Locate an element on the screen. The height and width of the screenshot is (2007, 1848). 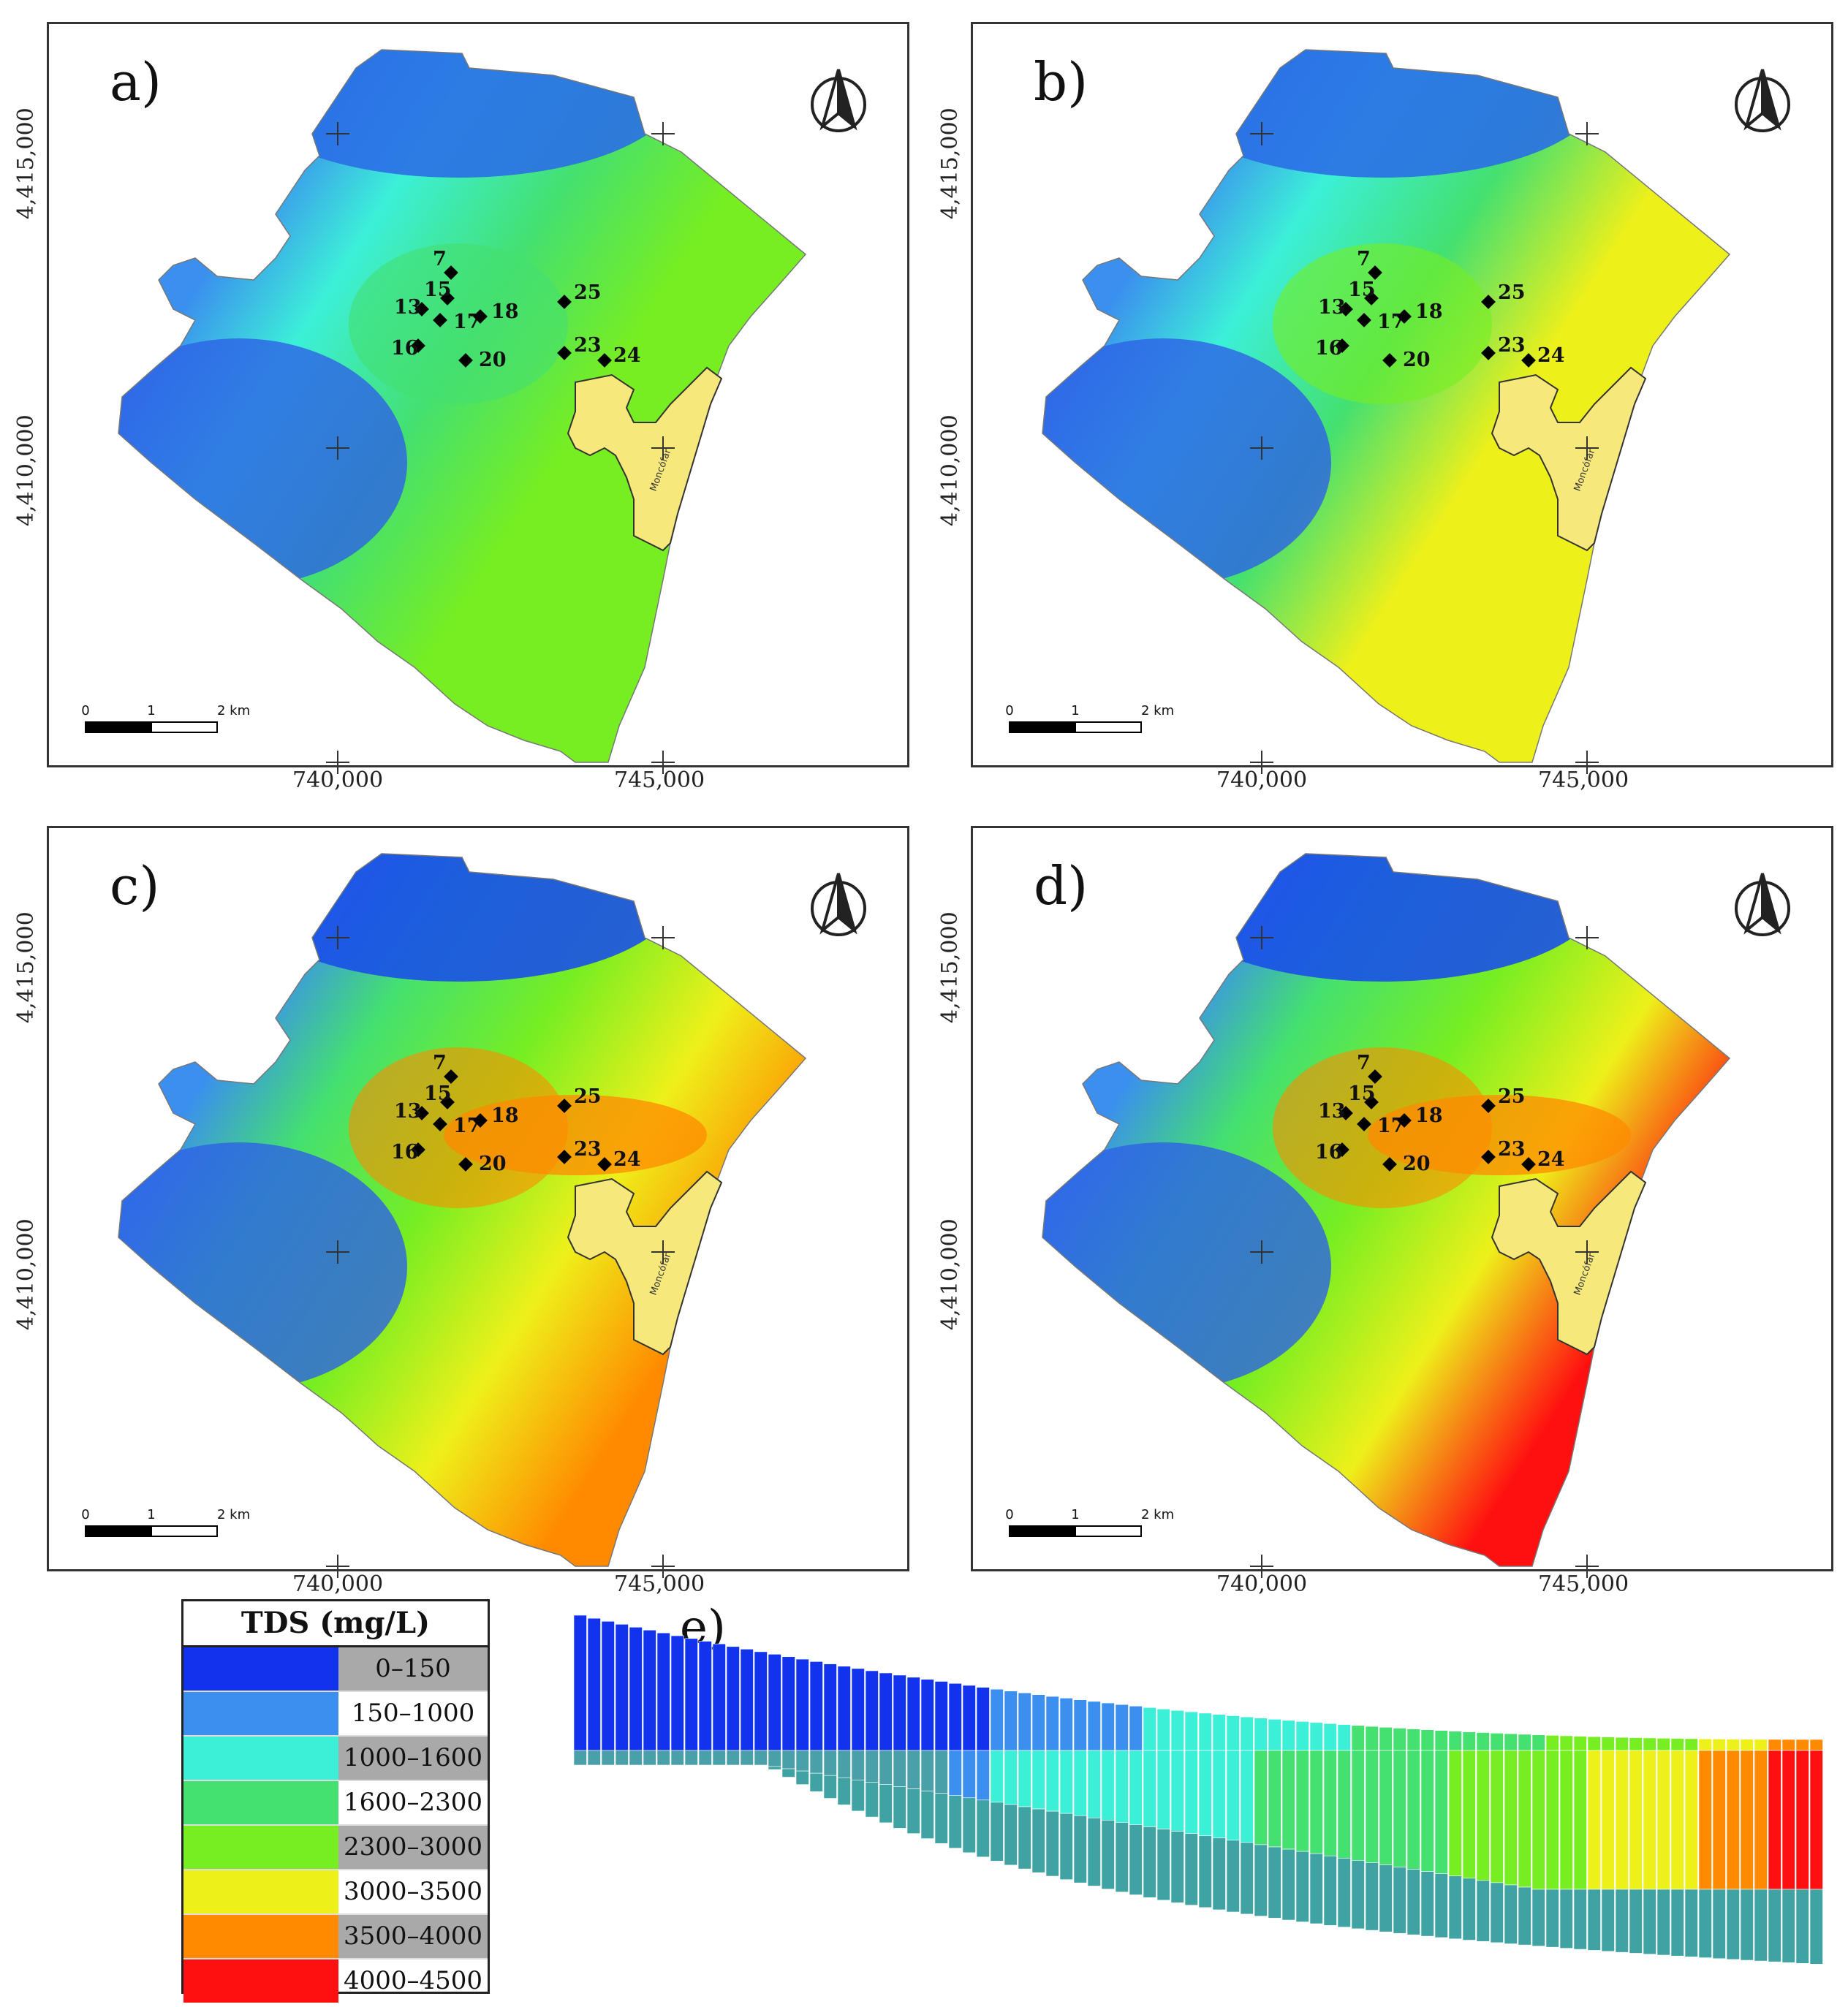
panel-label: a) is located at coordinates (136, 82).